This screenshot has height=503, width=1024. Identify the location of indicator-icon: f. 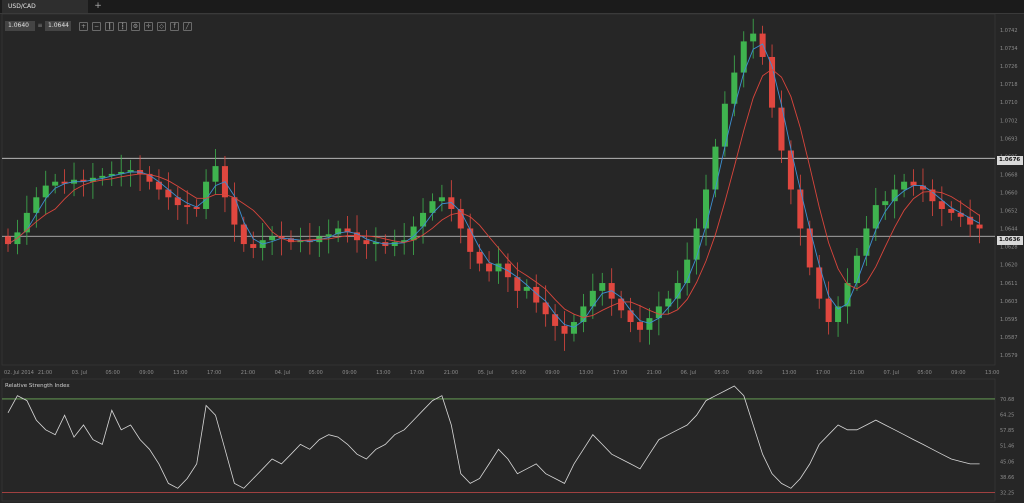
(174, 26).